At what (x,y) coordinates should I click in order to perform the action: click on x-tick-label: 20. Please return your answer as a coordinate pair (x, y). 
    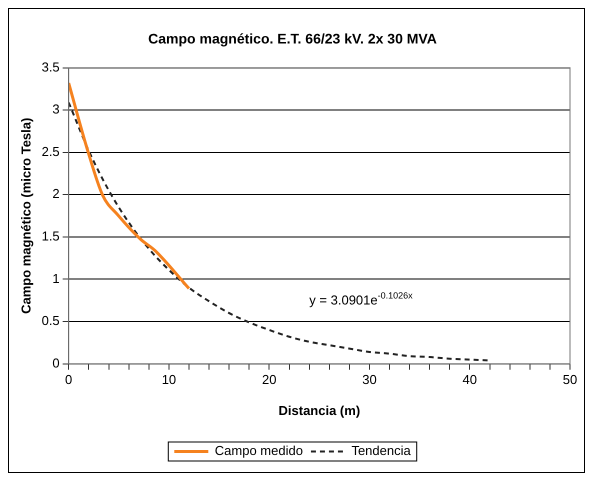
    Looking at the image, I should click on (269, 380).